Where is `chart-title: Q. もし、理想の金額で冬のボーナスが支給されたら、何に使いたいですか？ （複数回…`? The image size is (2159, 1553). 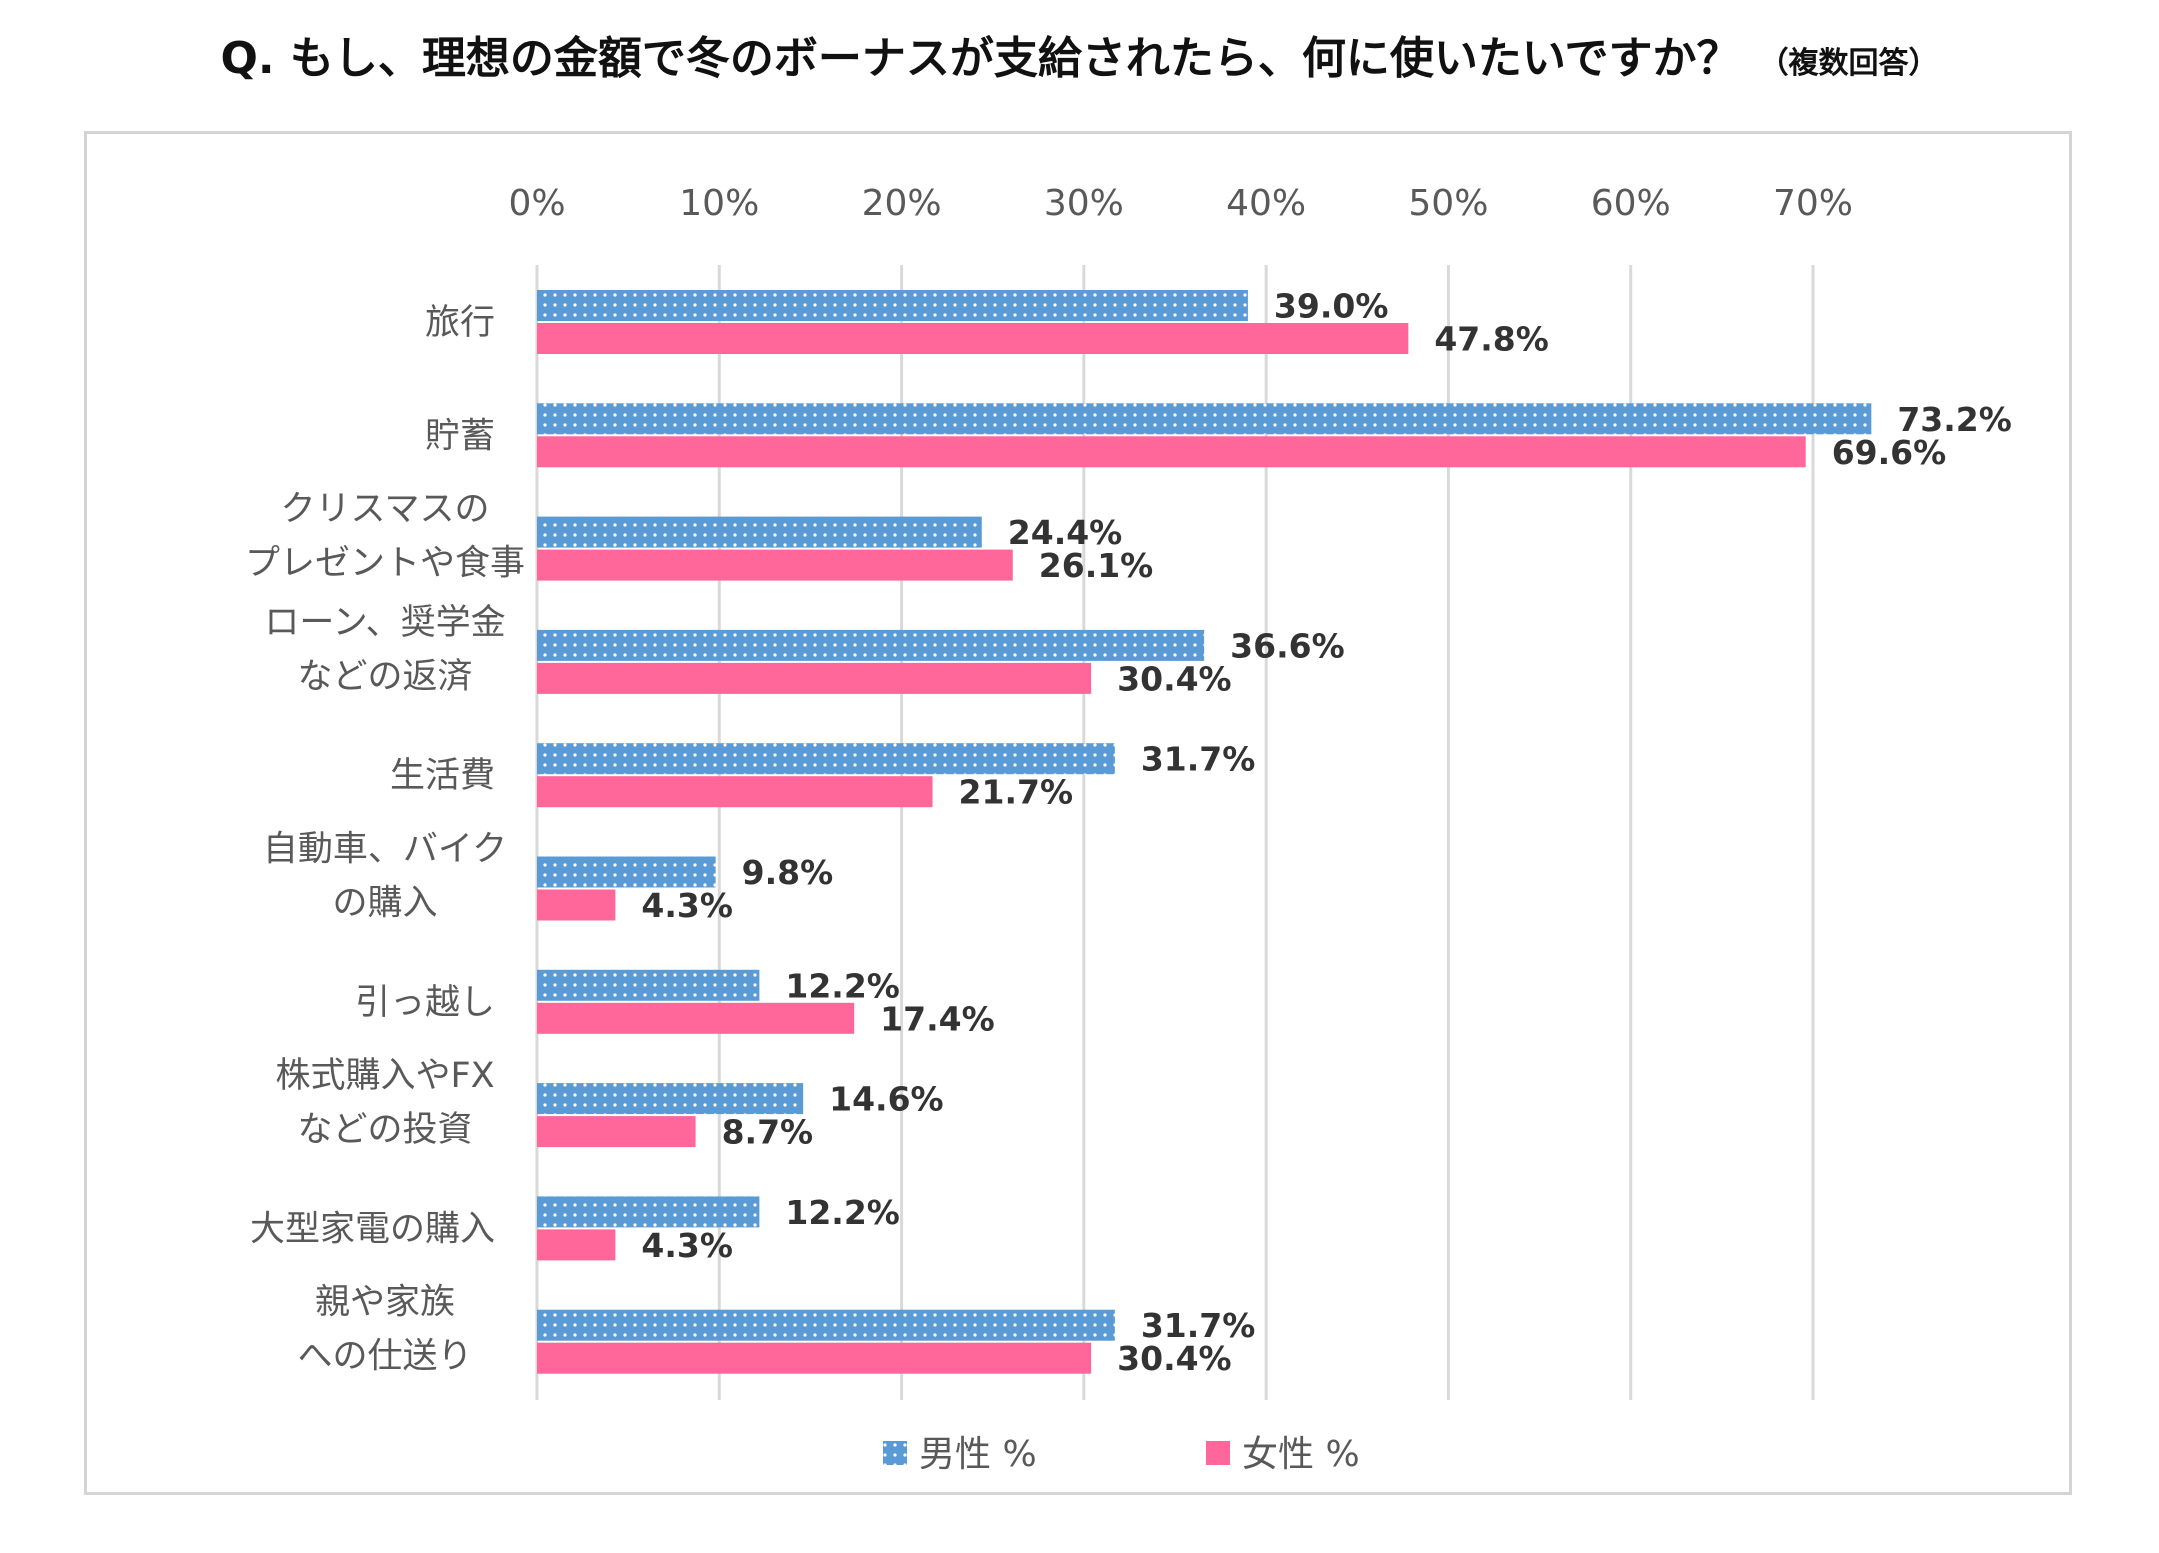
chart-title: Q. もし、理想の金額で冬のボーナスが支給されたら、何に使いたいですか？ （複数回… is located at coordinates (1079, 54).